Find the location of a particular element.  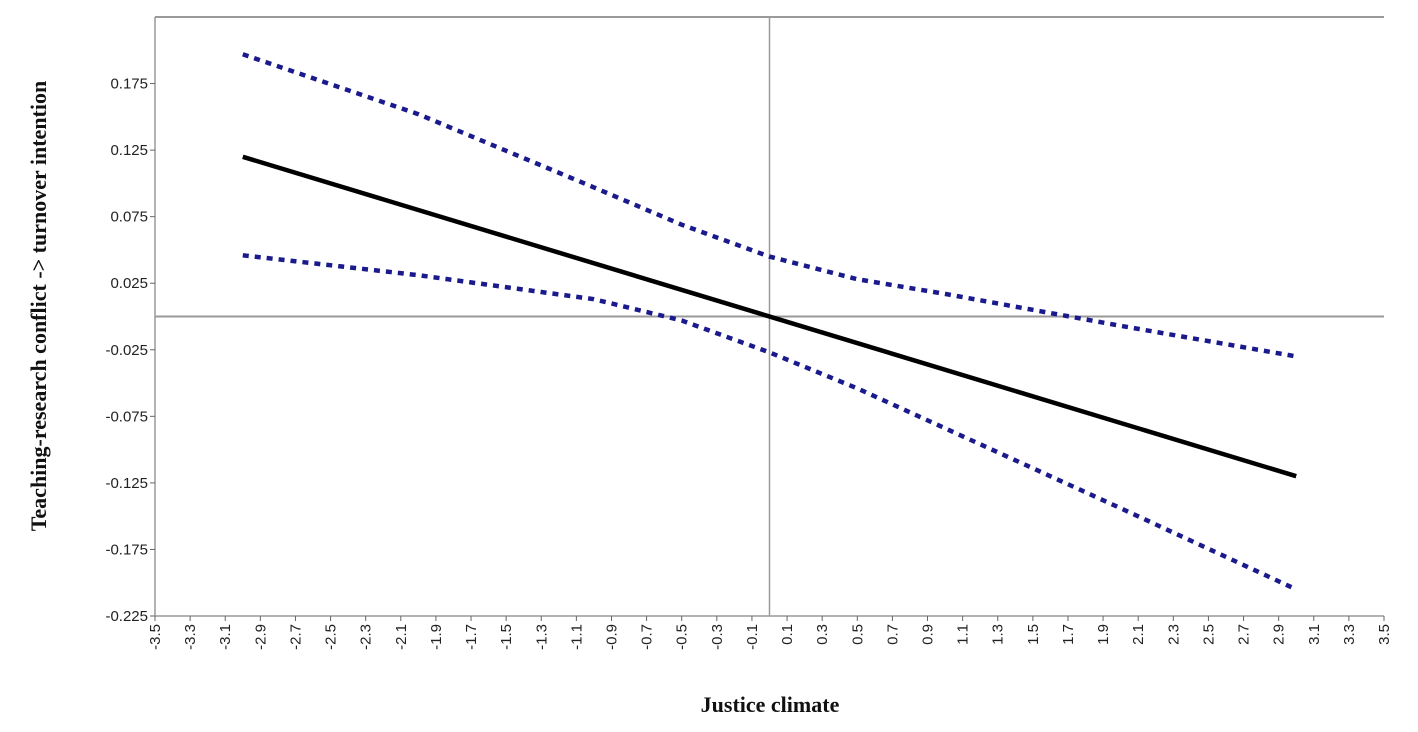

y-tick-label: -0.175 is located at coordinates (126, 549).